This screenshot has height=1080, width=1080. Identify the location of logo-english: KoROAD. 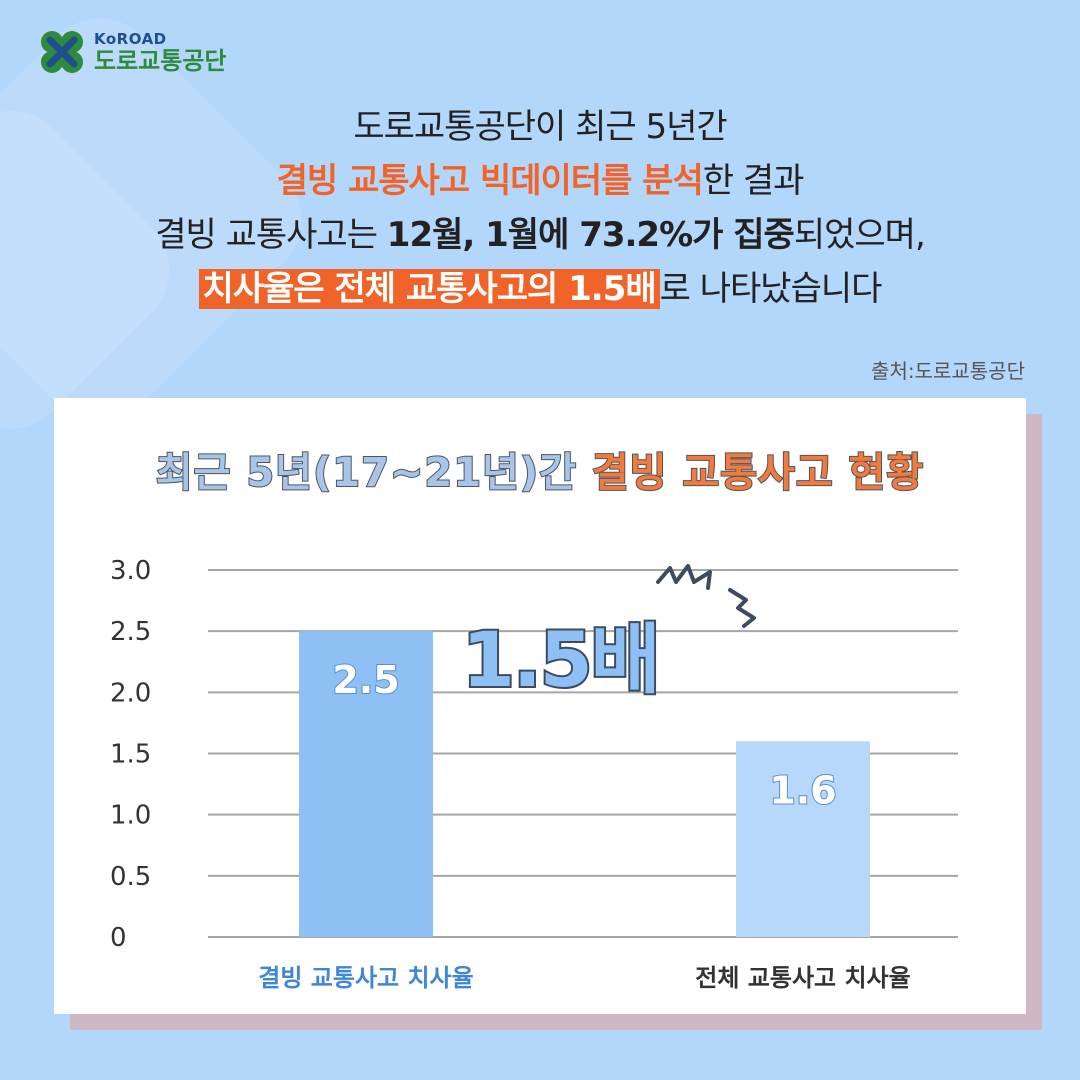
(130, 38).